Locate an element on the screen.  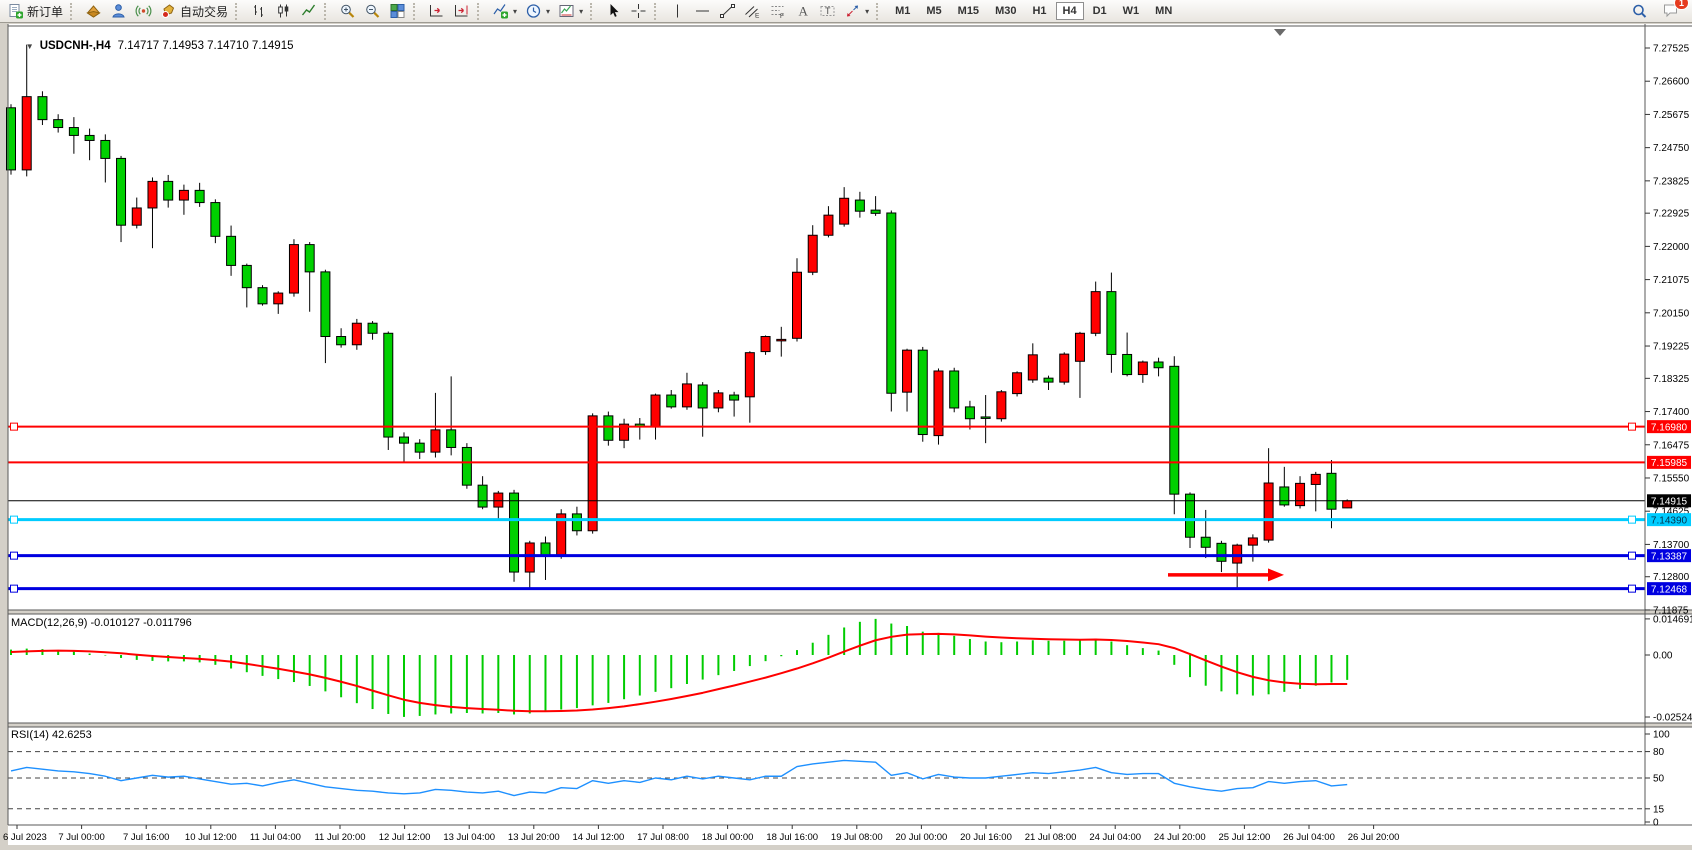
arrows-icon is located at coordinates (853, 11).